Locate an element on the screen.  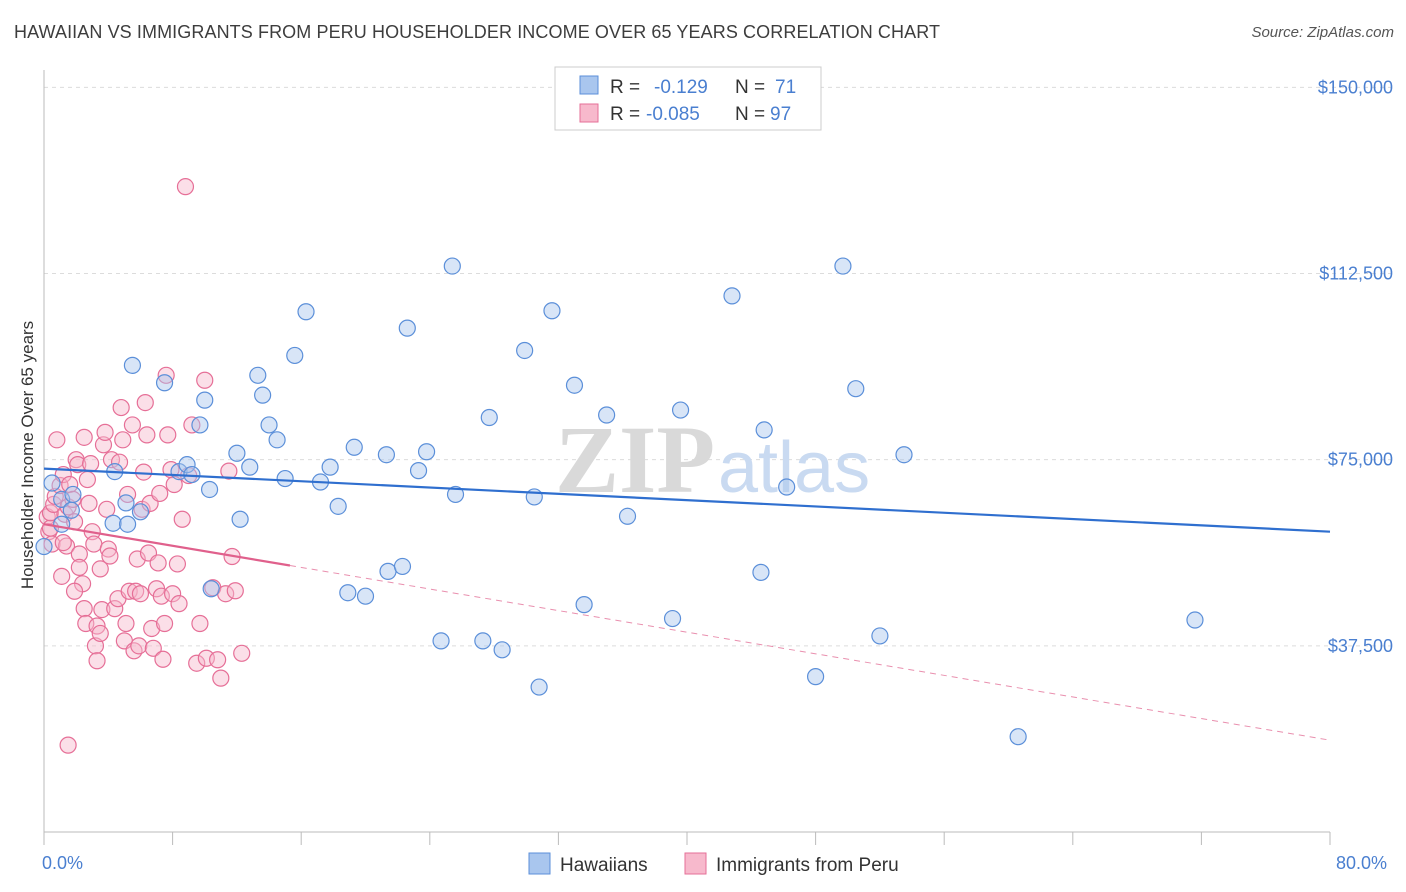
watermark: ZIP atlas is located at coordinates (712, 459).